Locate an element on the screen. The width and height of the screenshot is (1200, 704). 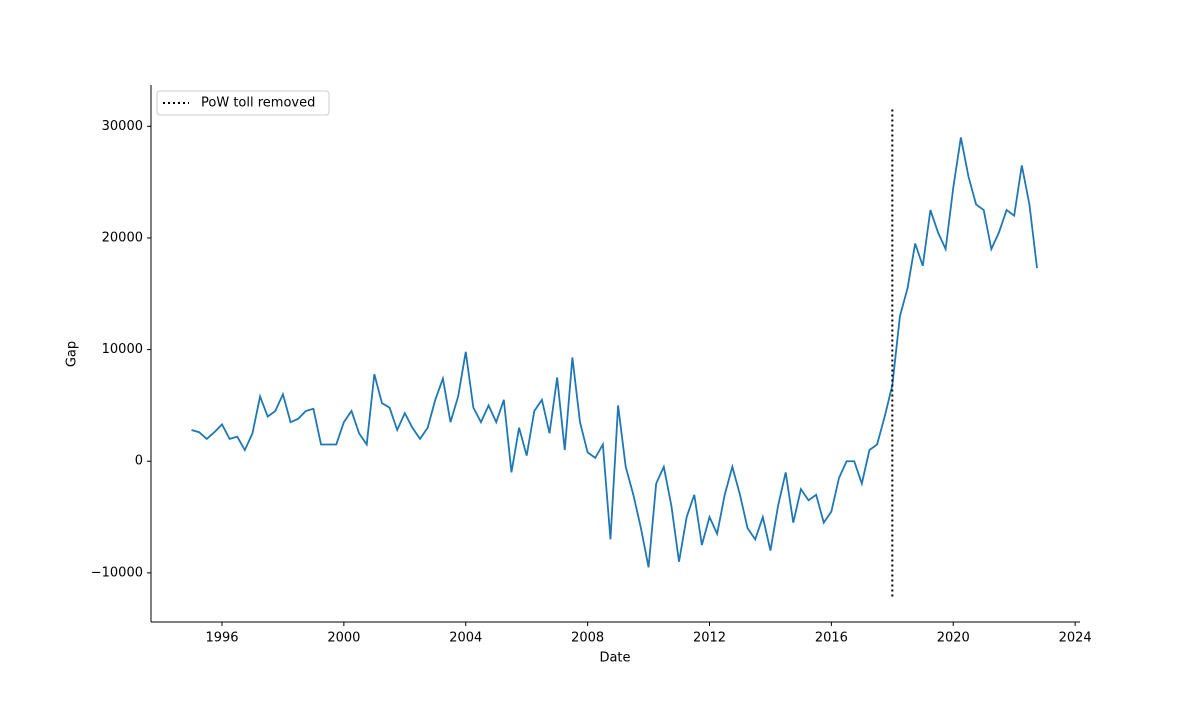
x-tick-label: 1996 is located at coordinates (221, 638).